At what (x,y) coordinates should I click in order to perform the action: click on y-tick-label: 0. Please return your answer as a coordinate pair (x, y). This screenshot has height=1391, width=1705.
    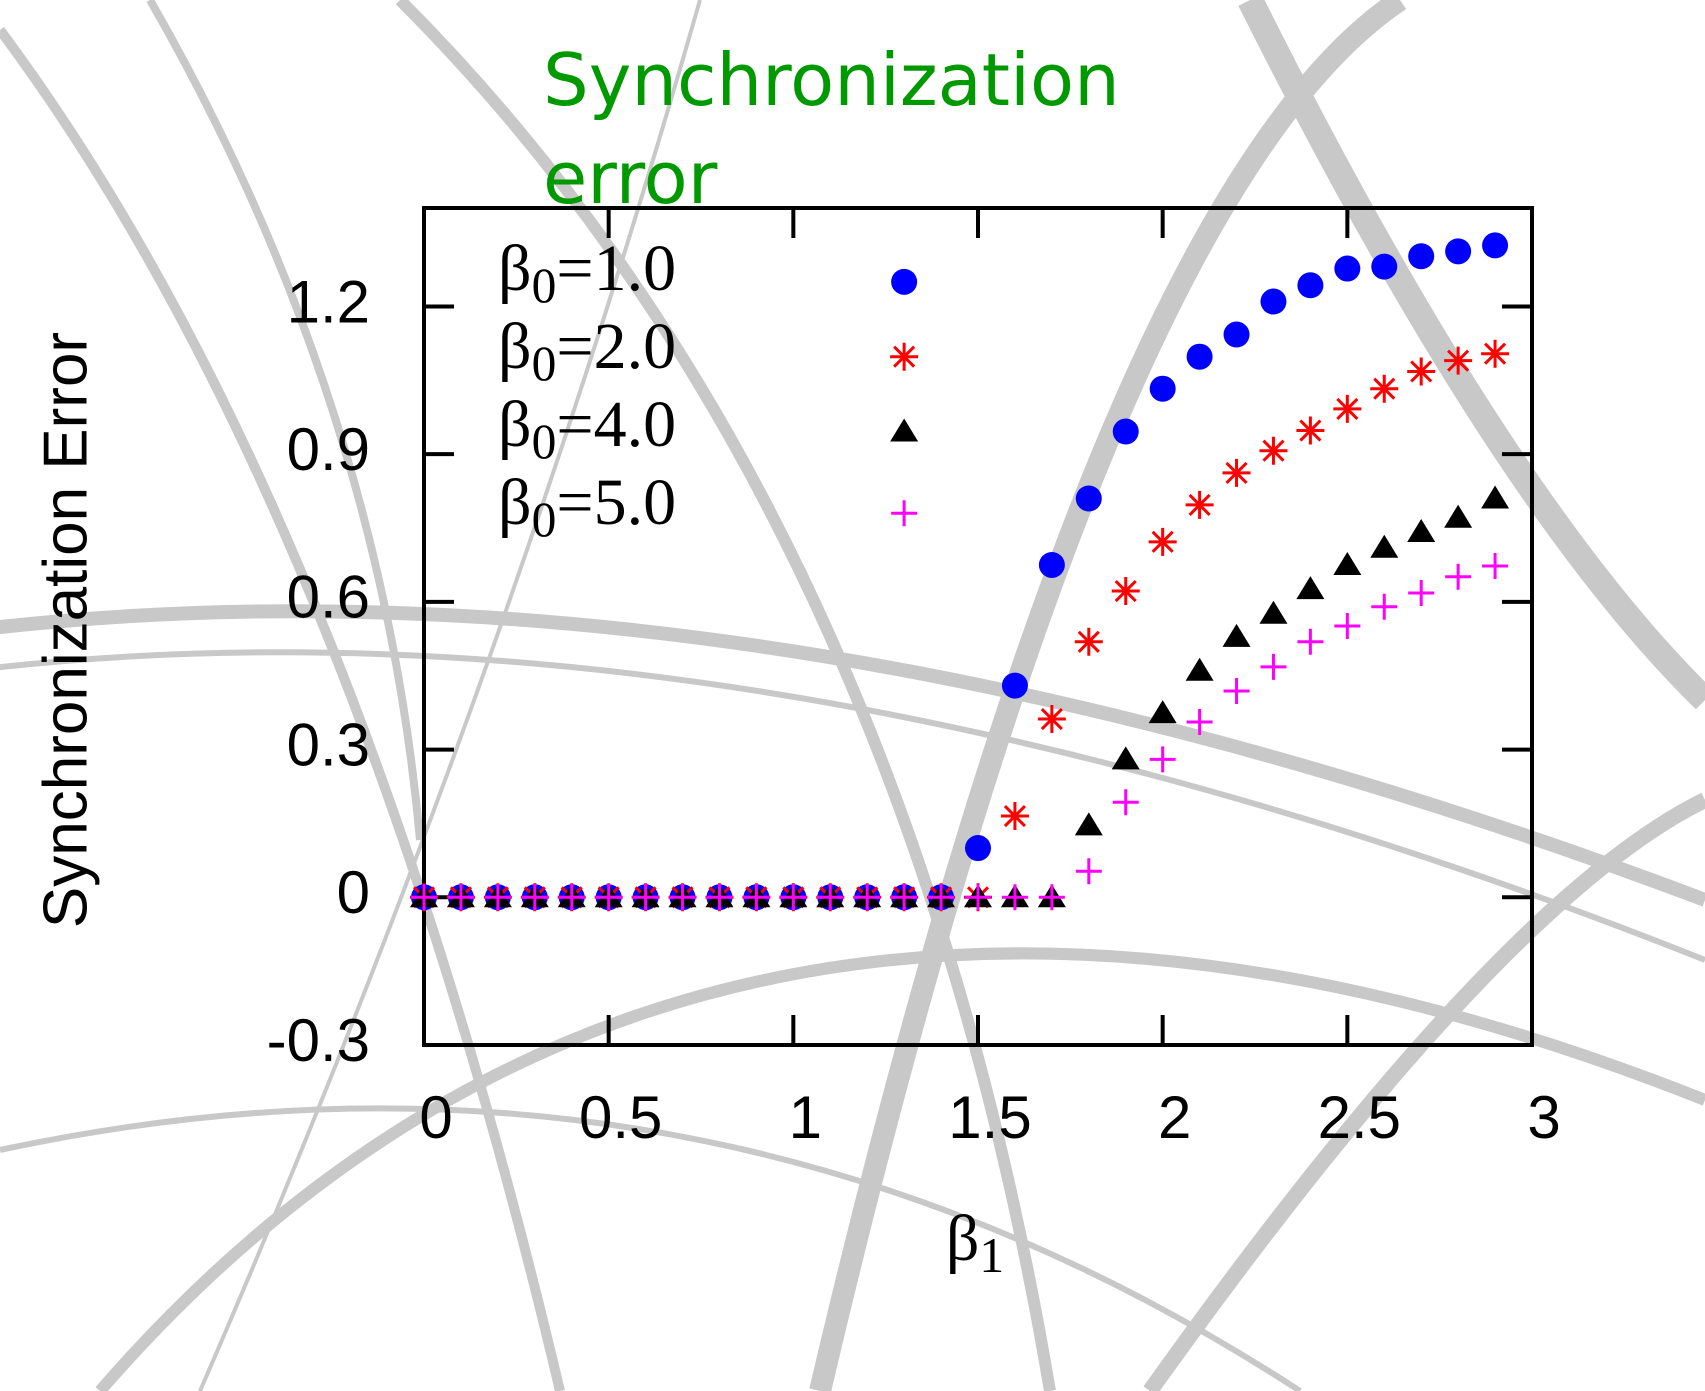
    Looking at the image, I should click on (353, 892).